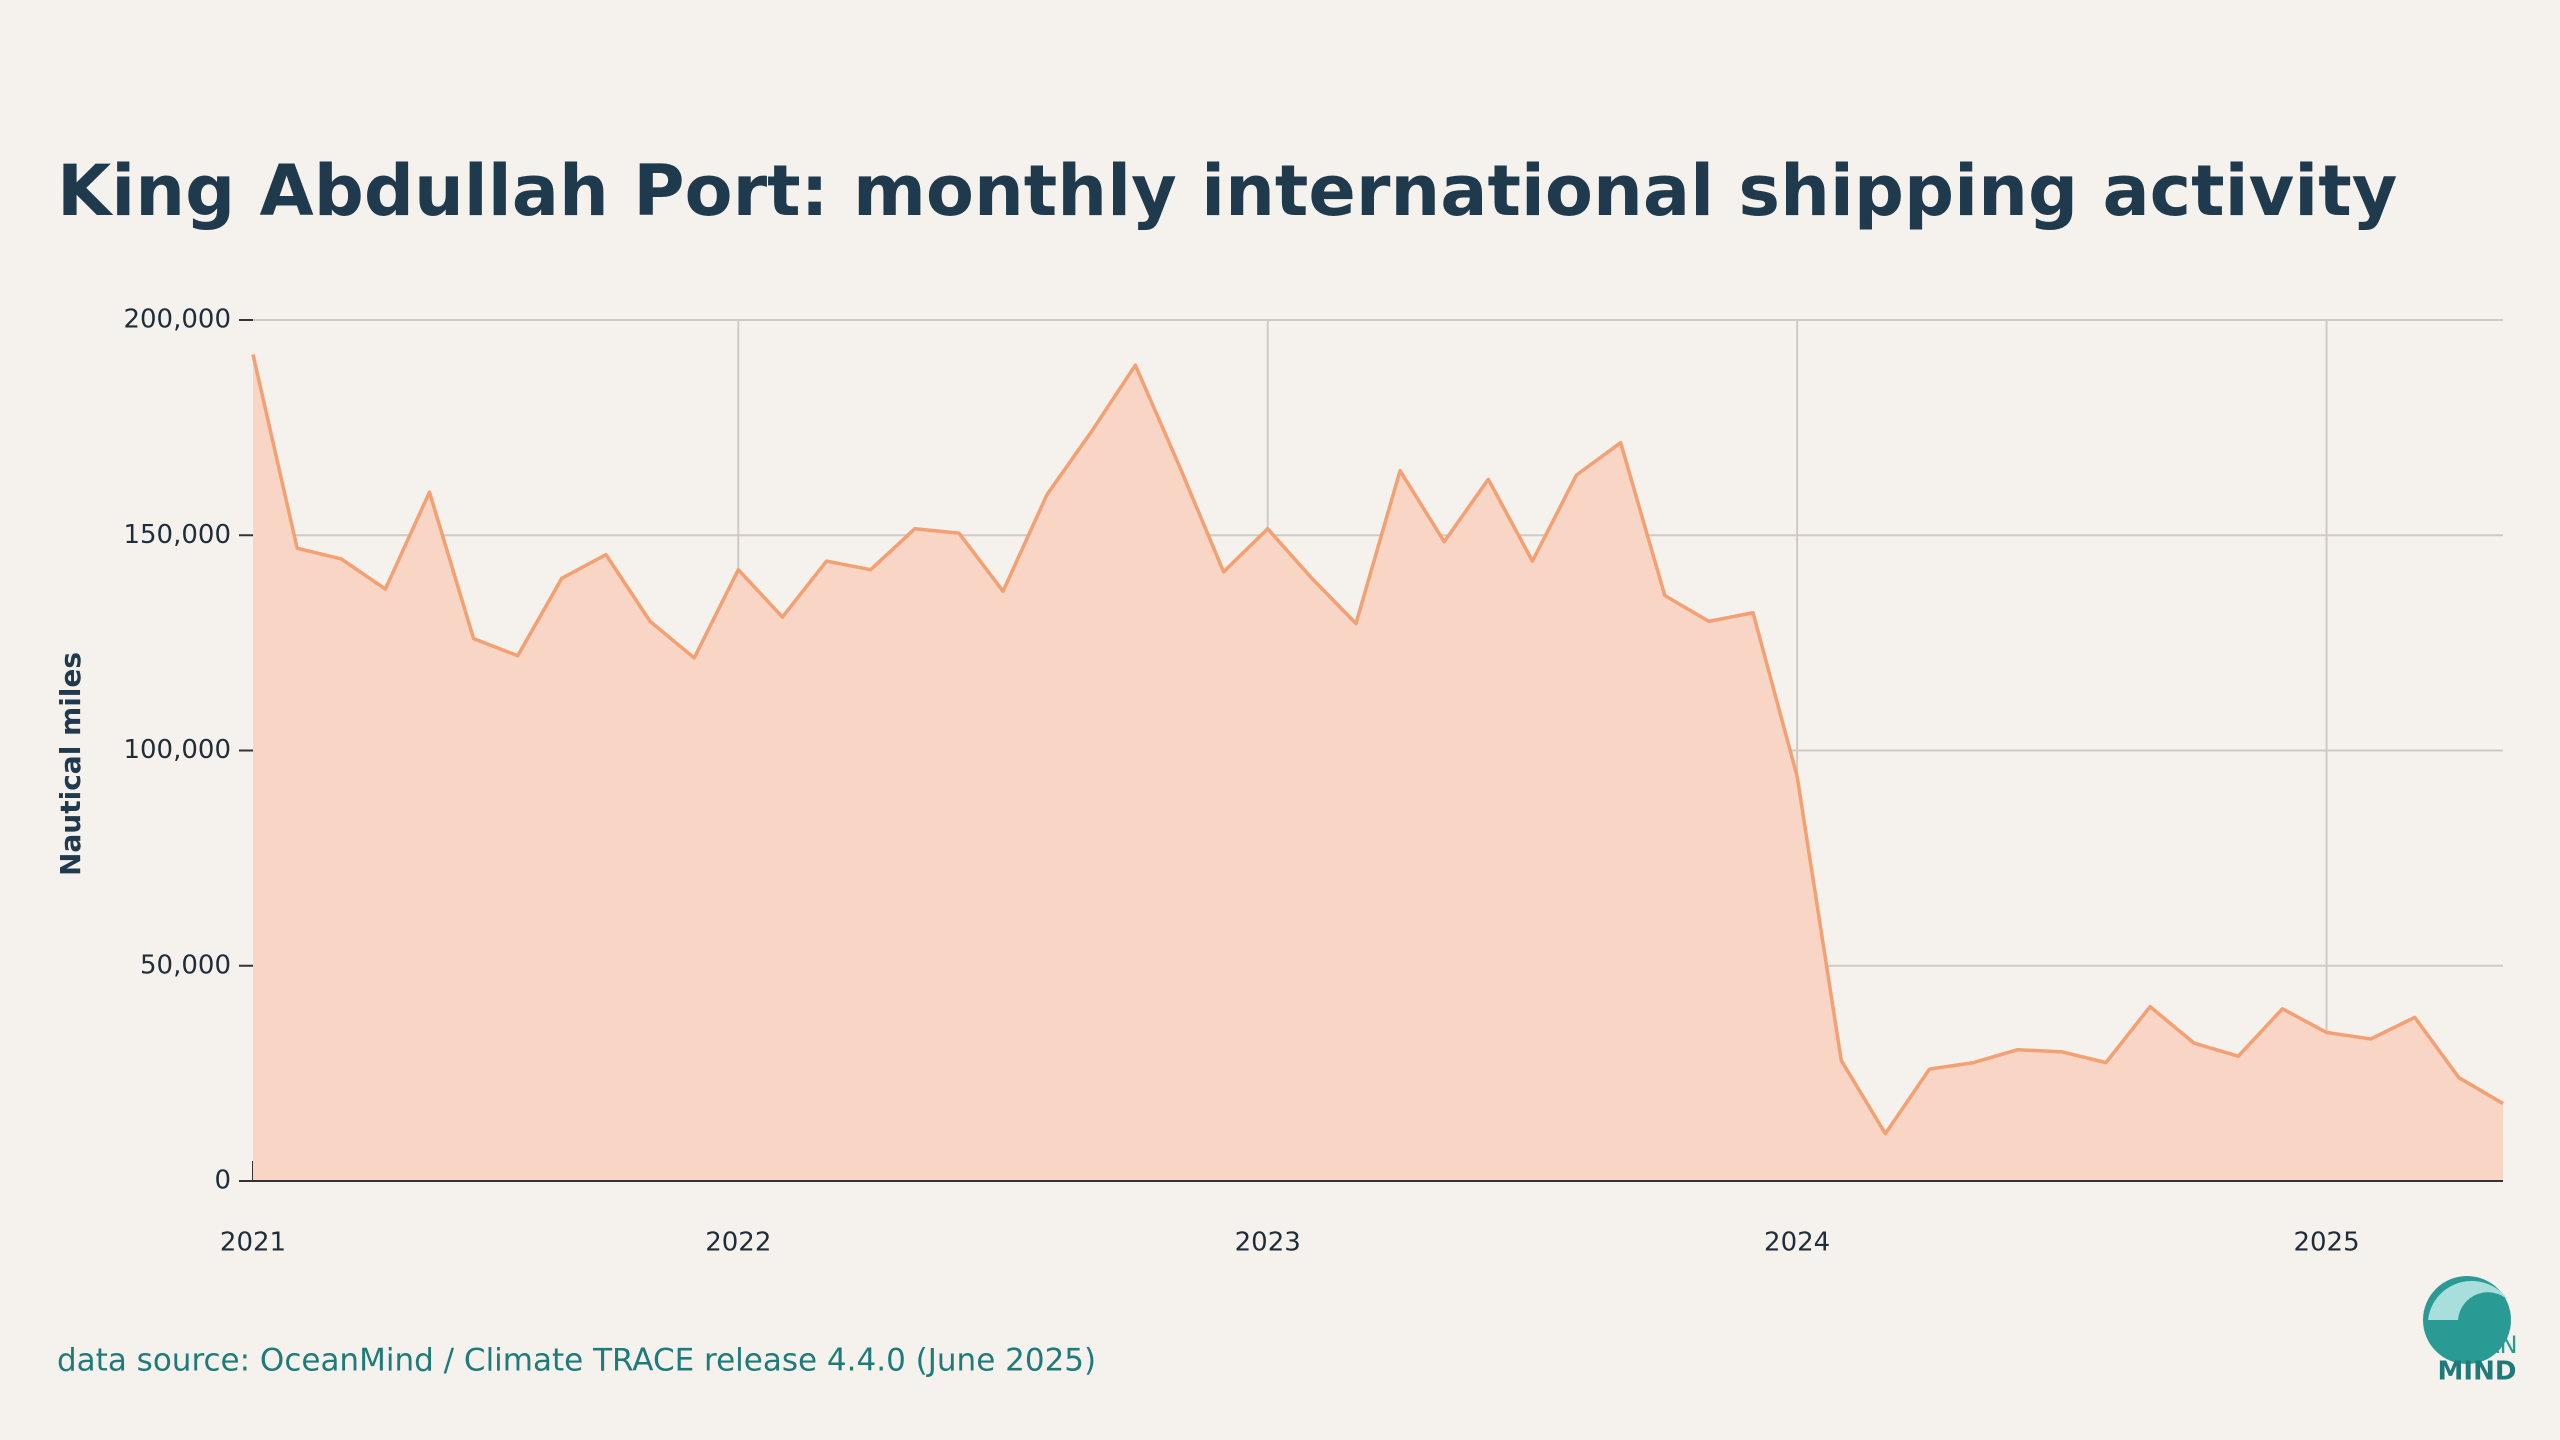 The width and height of the screenshot is (2560, 1440). Describe the element at coordinates (222, 1181) in the screenshot. I see `y-tick-label: 0` at that location.